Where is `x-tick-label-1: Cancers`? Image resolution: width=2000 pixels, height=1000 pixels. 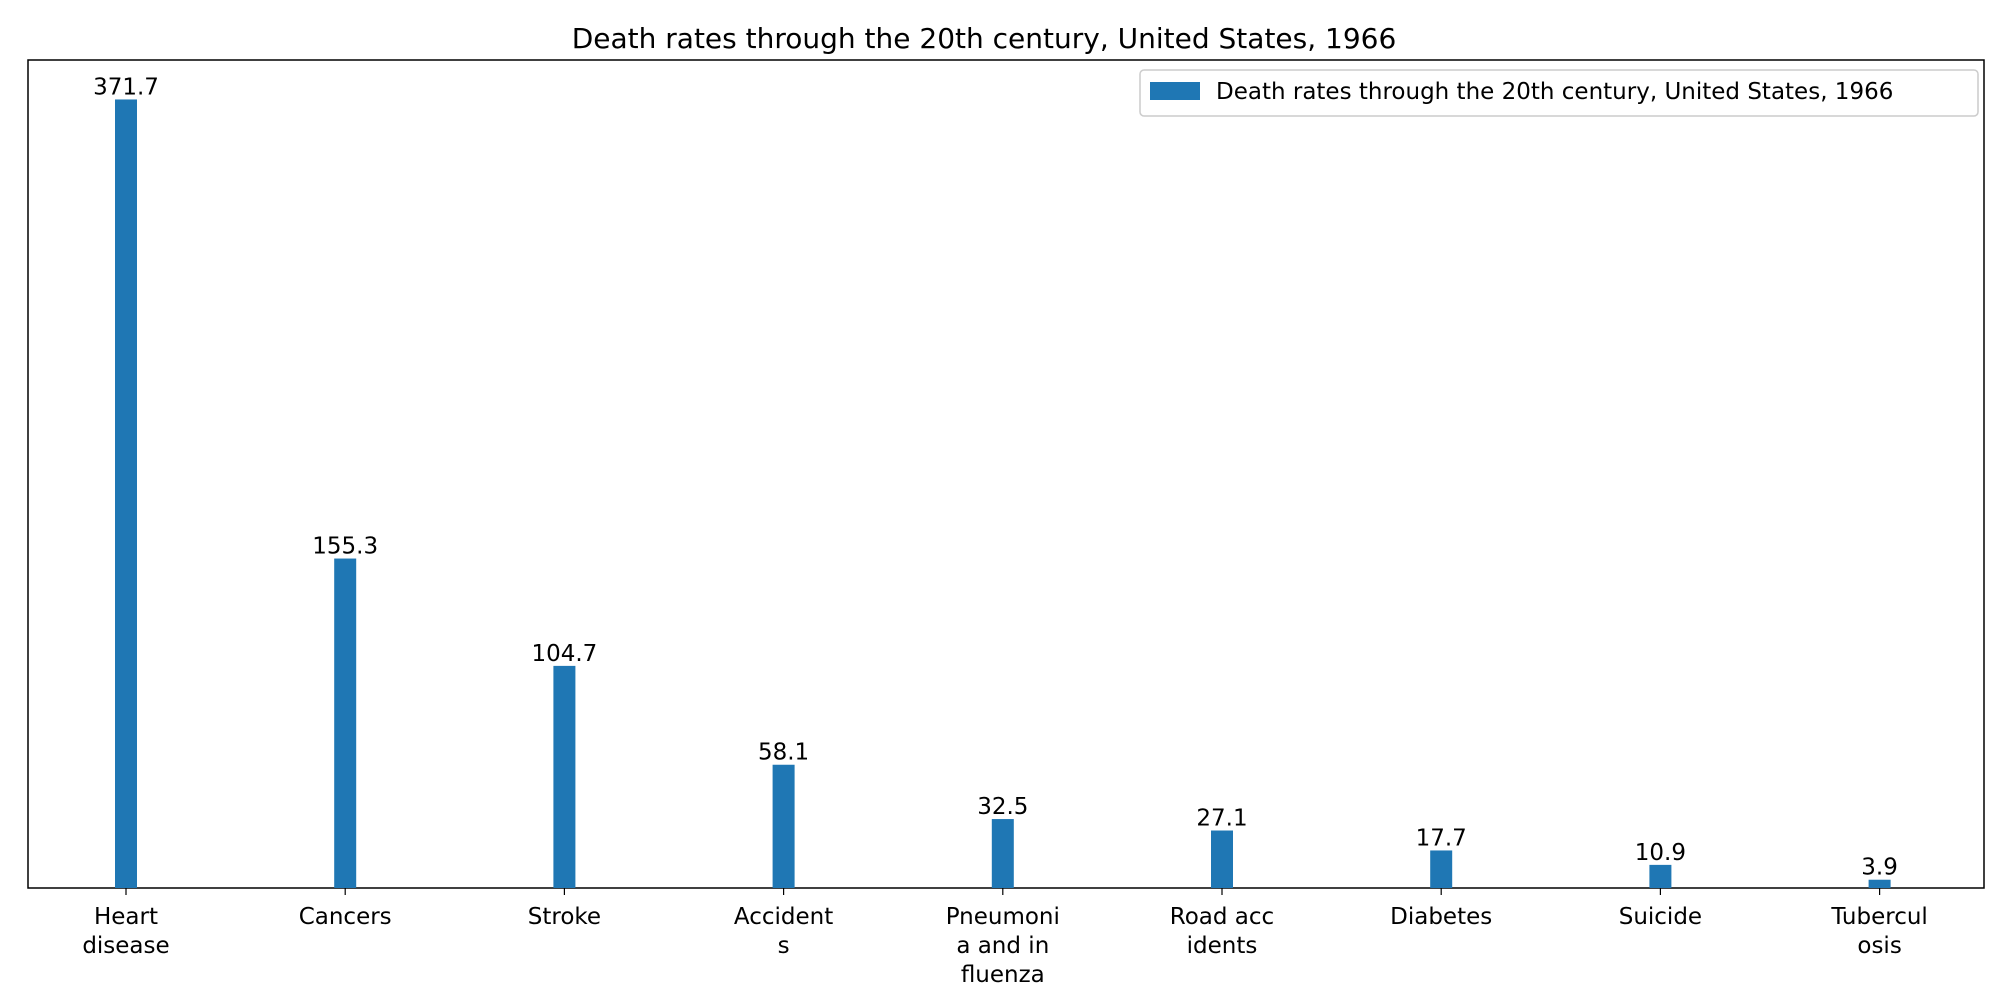
x-tick-label-1: Cancers is located at coordinates (345, 917).